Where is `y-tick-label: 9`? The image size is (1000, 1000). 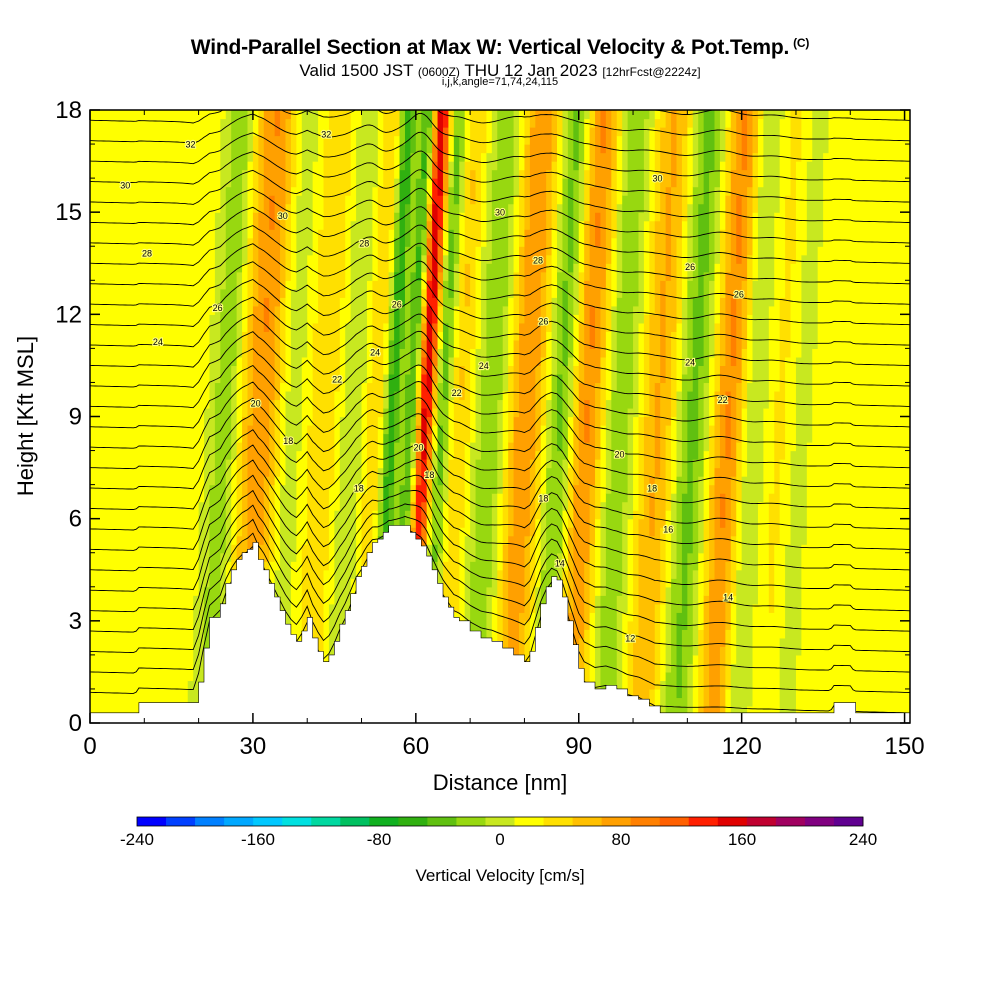
y-tick-label: 9 is located at coordinates (75, 417).